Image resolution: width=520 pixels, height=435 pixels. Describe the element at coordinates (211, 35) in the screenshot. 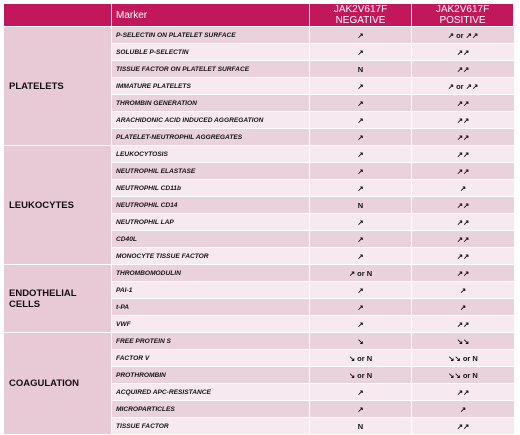

I see `marker-cell: P-SELECTIN ON PLATELET SURFACE` at that location.